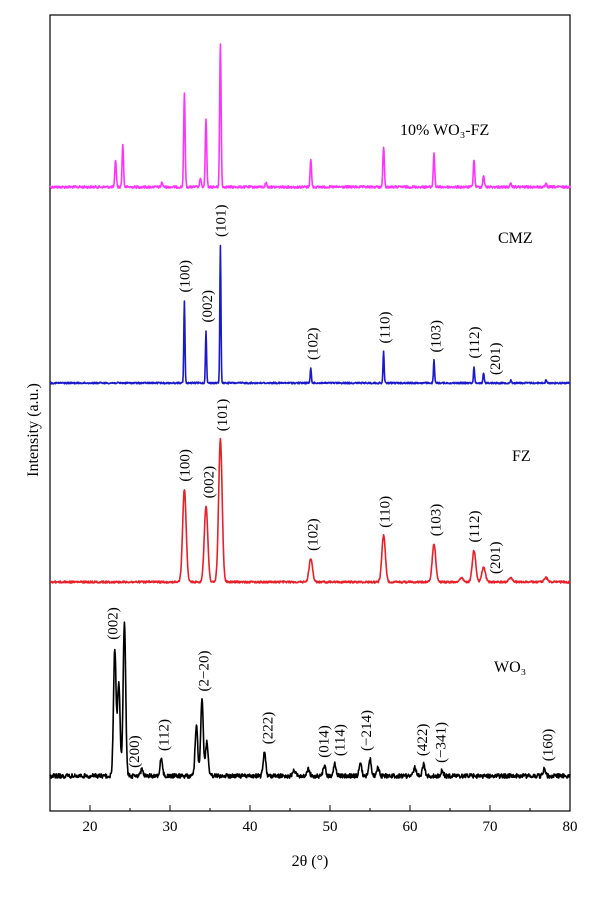 This screenshot has height=899, width=600. Describe the element at coordinates (410, 827) in the screenshot. I see `x-tick-label-60: 60` at that location.